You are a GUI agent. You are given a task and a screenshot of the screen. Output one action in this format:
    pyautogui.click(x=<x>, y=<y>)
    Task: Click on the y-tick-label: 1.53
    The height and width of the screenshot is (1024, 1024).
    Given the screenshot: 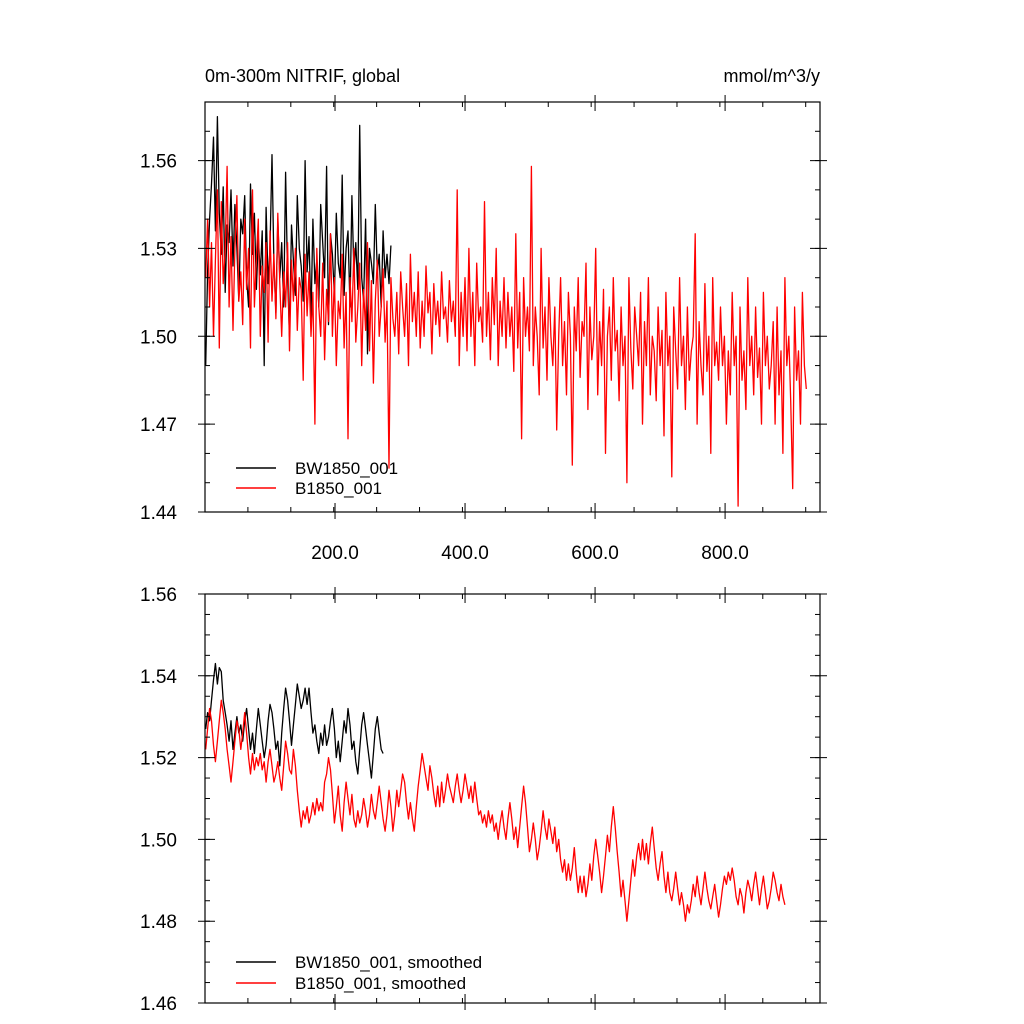 What is the action you would take?
    pyautogui.click(x=158, y=249)
    